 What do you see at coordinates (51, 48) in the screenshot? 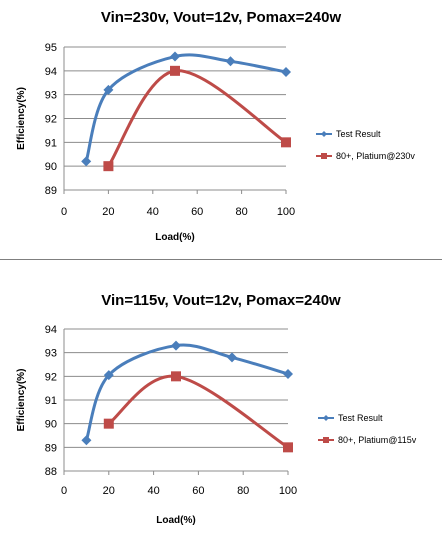
I see `y-tick-label: 95` at bounding box center [51, 48].